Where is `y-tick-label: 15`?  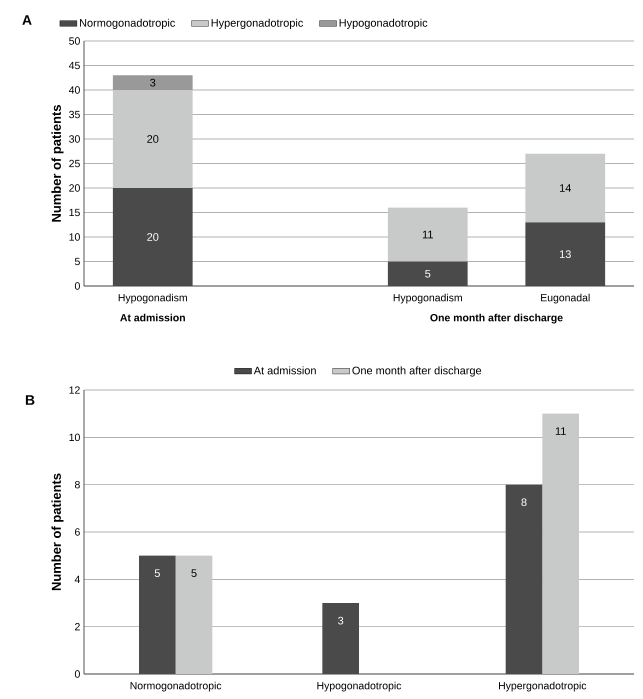 y-tick-label: 15 is located at coordinates (74, 212).